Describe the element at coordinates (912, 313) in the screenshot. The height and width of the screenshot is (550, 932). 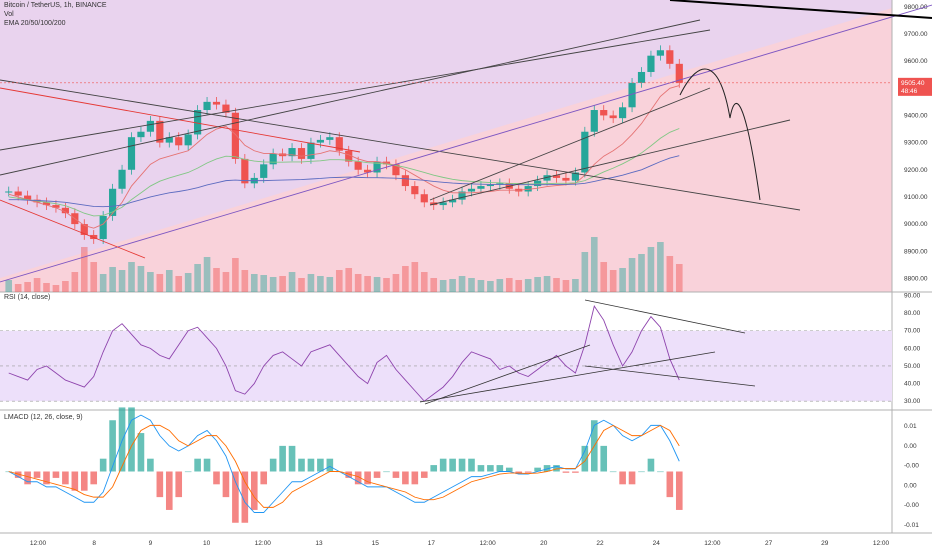
I see `rsi-tick-label: 80.00` at that location.